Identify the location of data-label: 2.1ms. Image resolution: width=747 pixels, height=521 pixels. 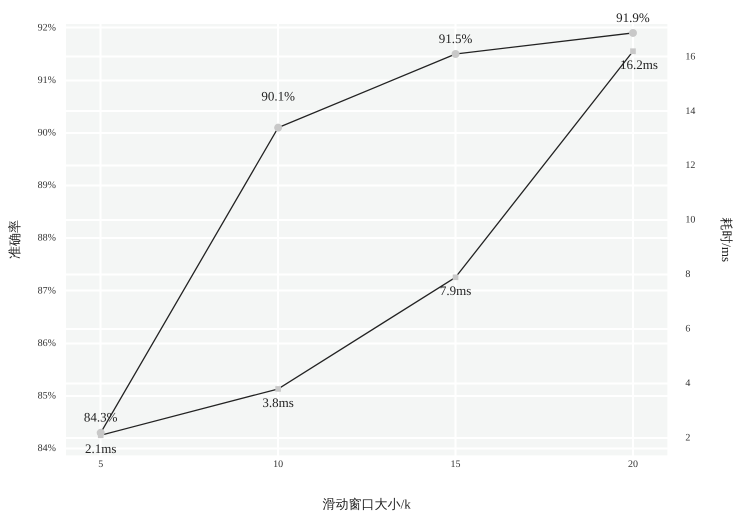
(100, 448).